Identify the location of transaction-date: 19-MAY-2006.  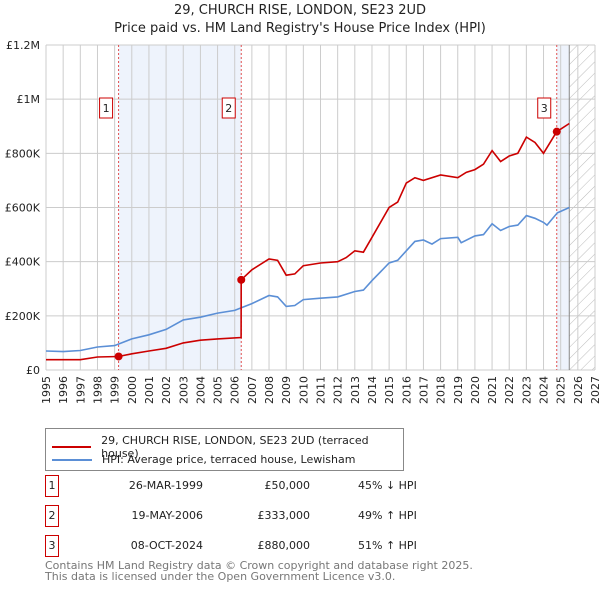
(167, 515).